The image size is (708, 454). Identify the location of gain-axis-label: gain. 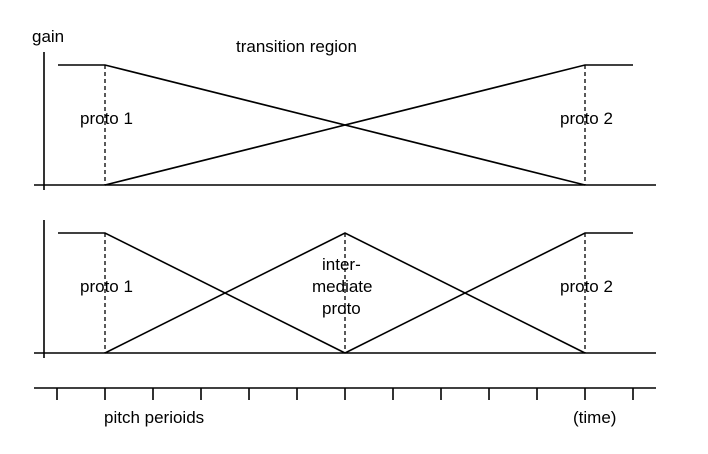
(48, 36).